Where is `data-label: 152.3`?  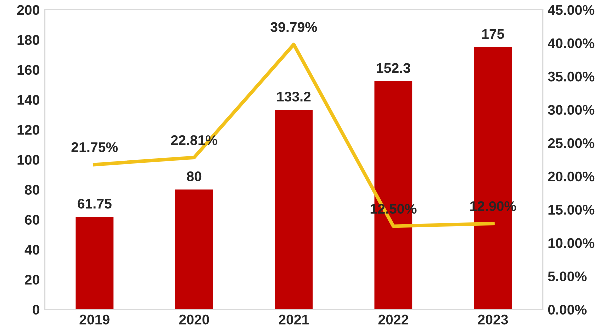
data-label: 152.3 is located at coordinates (393, 68).